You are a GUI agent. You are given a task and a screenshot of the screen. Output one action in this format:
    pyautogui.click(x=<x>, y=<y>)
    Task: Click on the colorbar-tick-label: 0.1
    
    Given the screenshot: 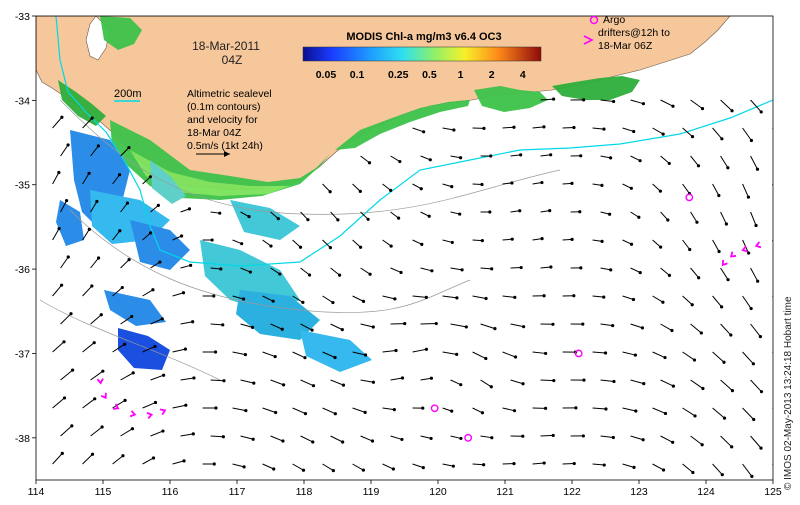 What is the action you would take?
    pyautogui.click(x=357, y=75)
    